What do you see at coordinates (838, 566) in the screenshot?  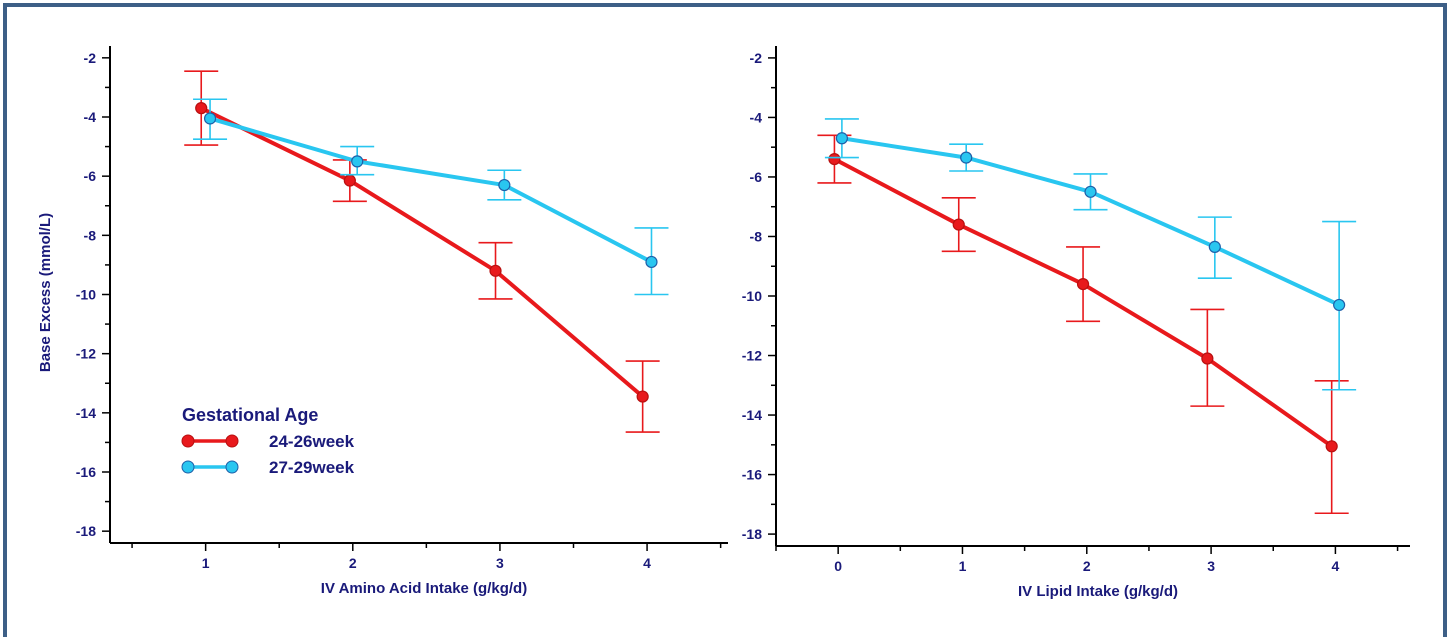 I see `x-tick-label: 0` at bounding box center [838, 566].